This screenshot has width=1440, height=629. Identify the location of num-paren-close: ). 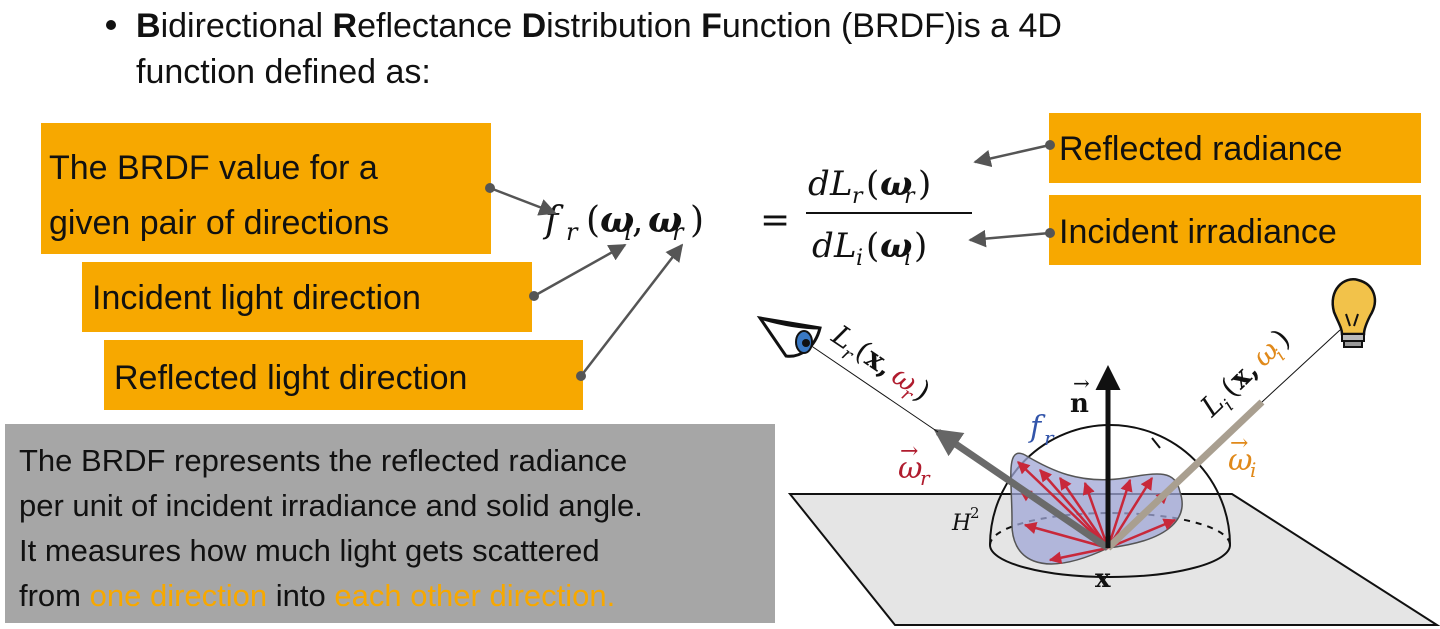
(924, 184).